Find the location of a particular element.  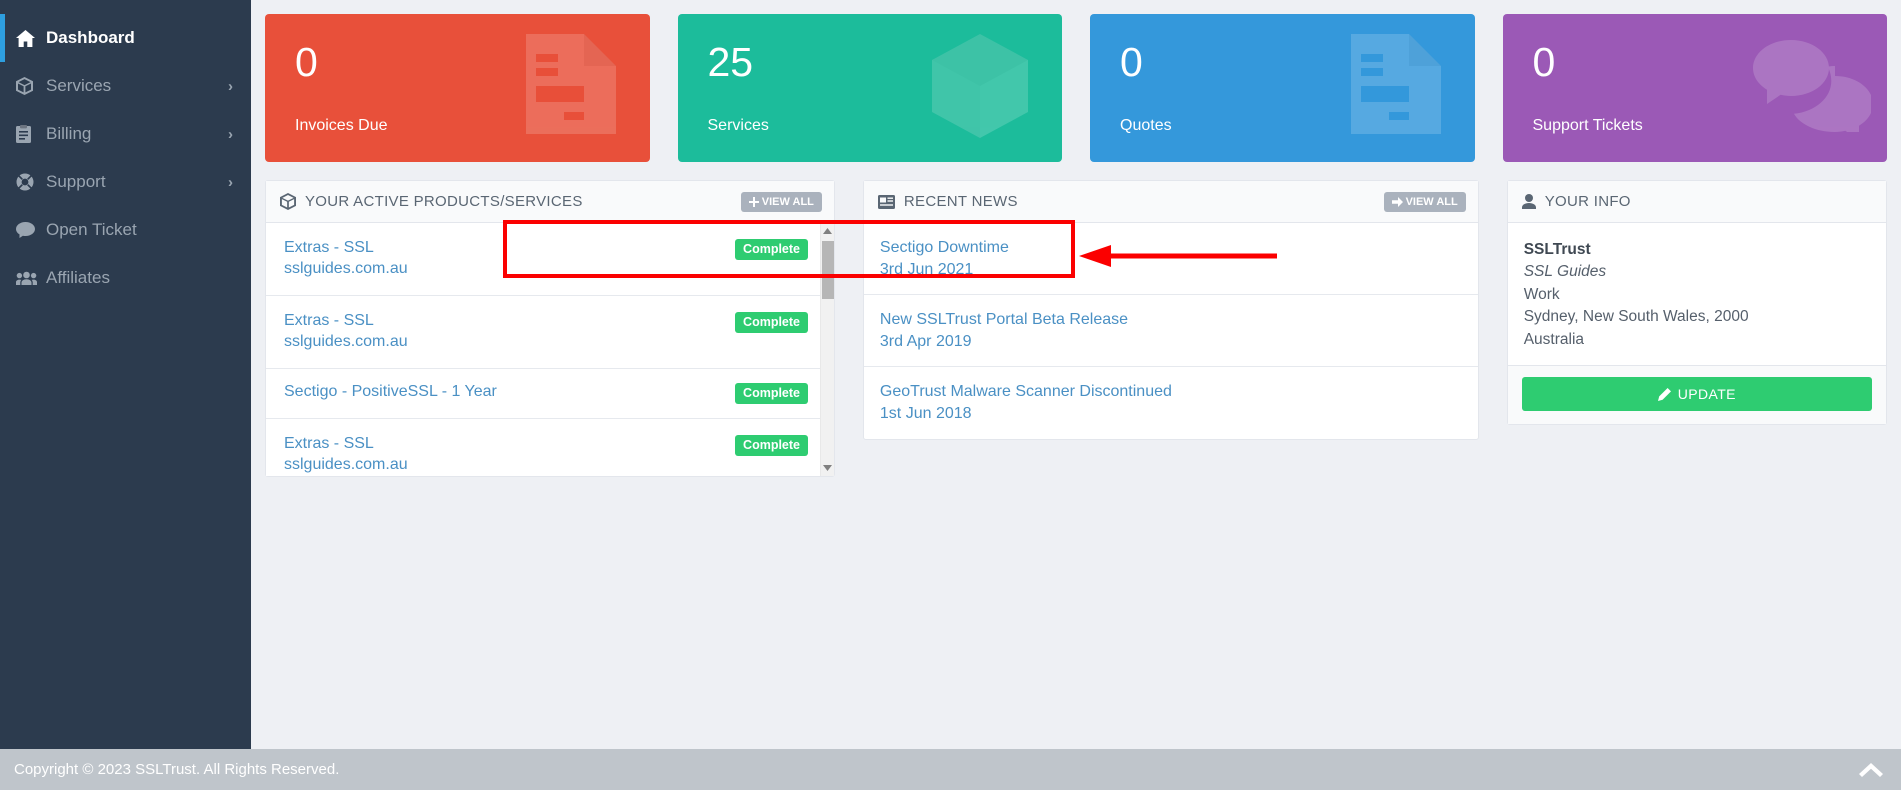

stat-label: Quotes is located at coordinates (1146, 125).